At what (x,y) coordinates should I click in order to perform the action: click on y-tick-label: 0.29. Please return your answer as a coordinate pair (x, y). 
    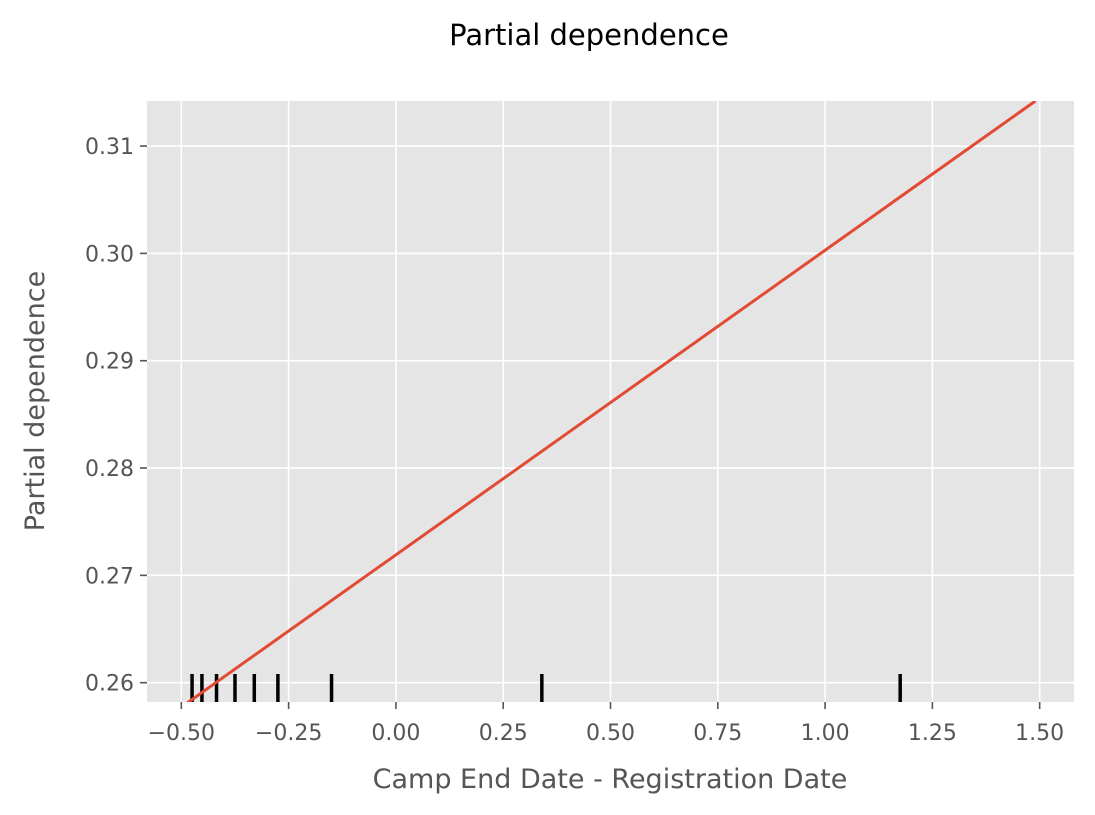
    Looking at the image, I should click on (109, 362).